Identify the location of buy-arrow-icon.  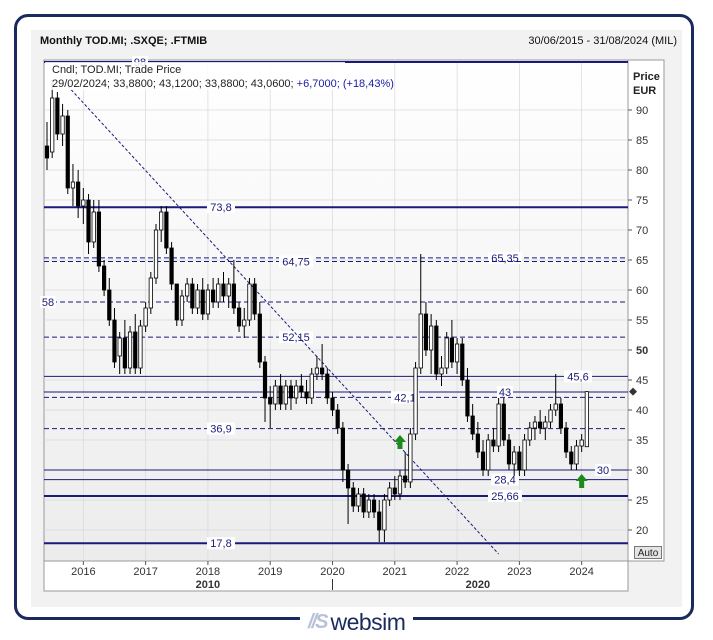
(581, 481).